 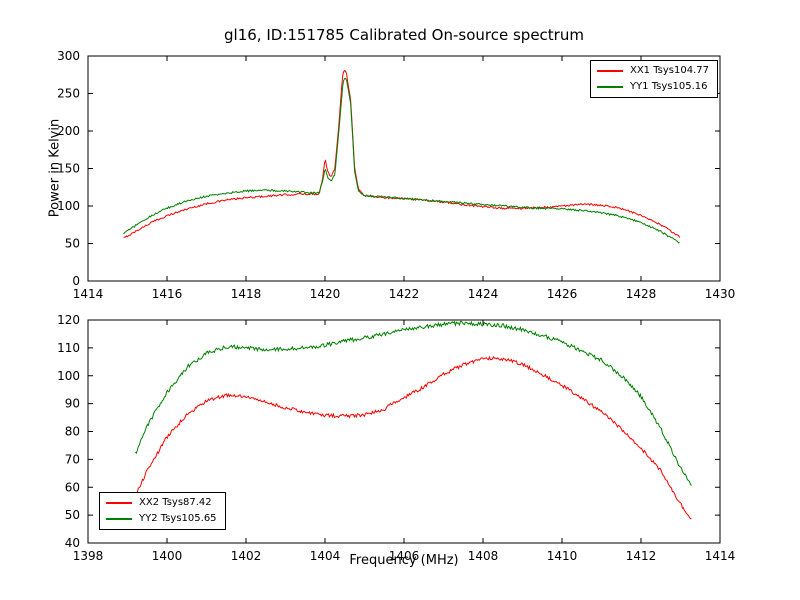 I want to click on y-tick-label: 0, so click(x=76, y=281).